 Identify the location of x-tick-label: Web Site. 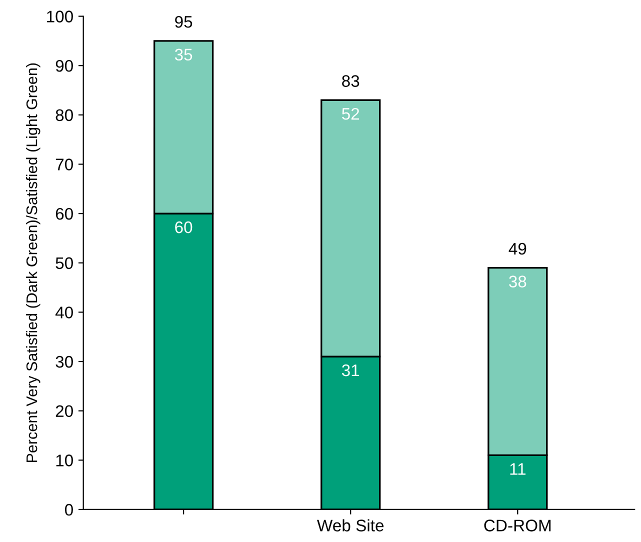
(350, 525).